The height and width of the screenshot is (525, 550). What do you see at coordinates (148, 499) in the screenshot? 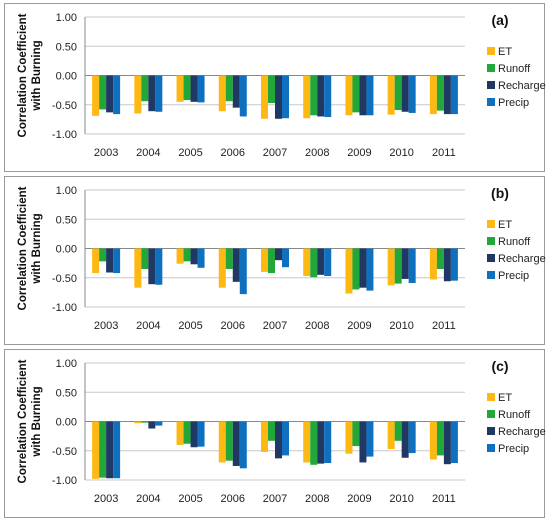
I see `x-tick-label: 2004` at bounding box center [148, 499].